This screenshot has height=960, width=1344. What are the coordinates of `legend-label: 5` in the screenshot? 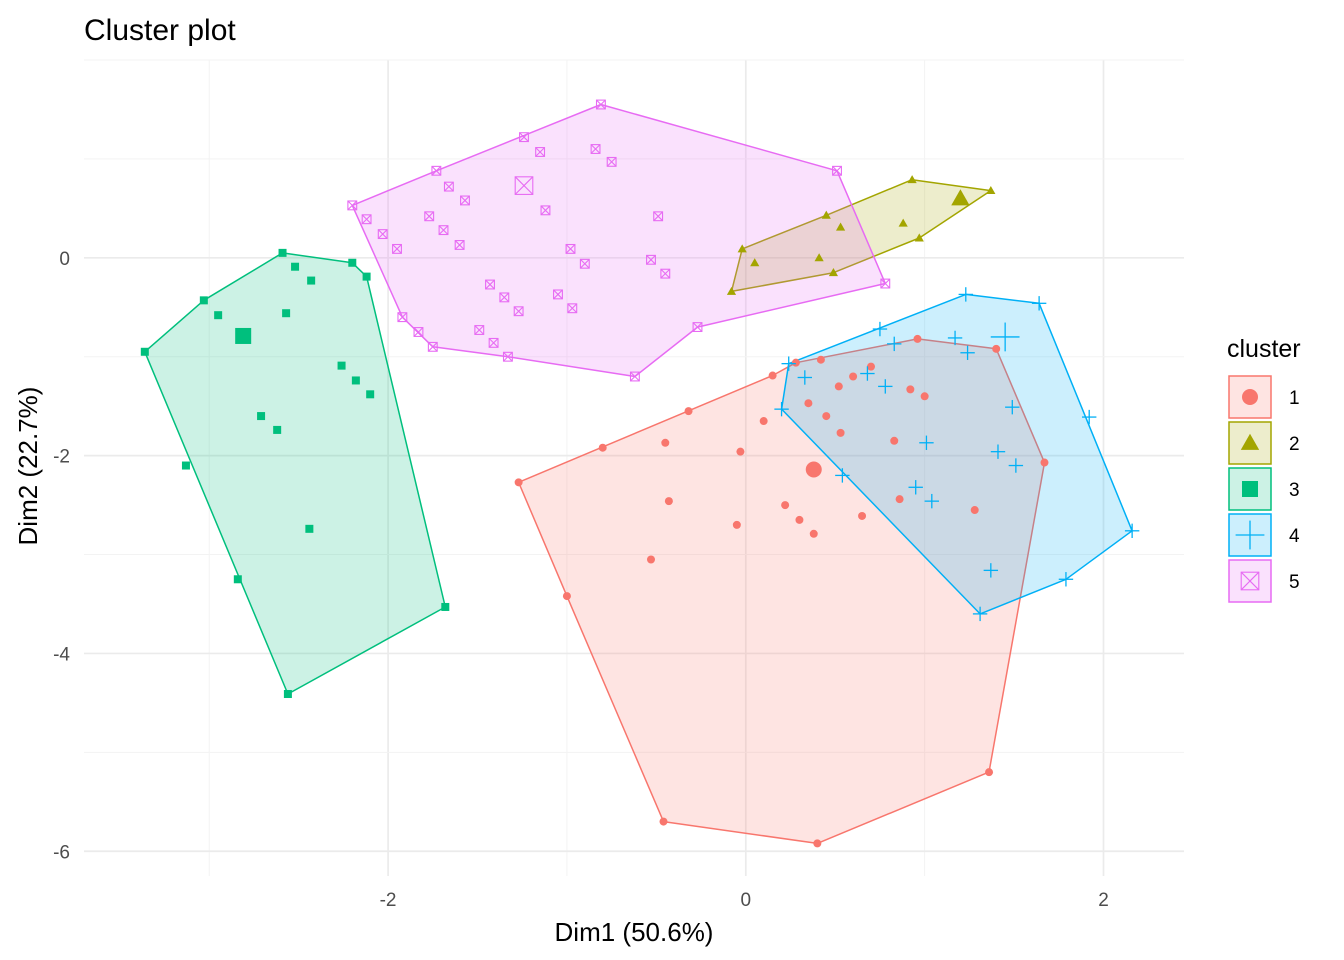 It's located at (1294, 582).